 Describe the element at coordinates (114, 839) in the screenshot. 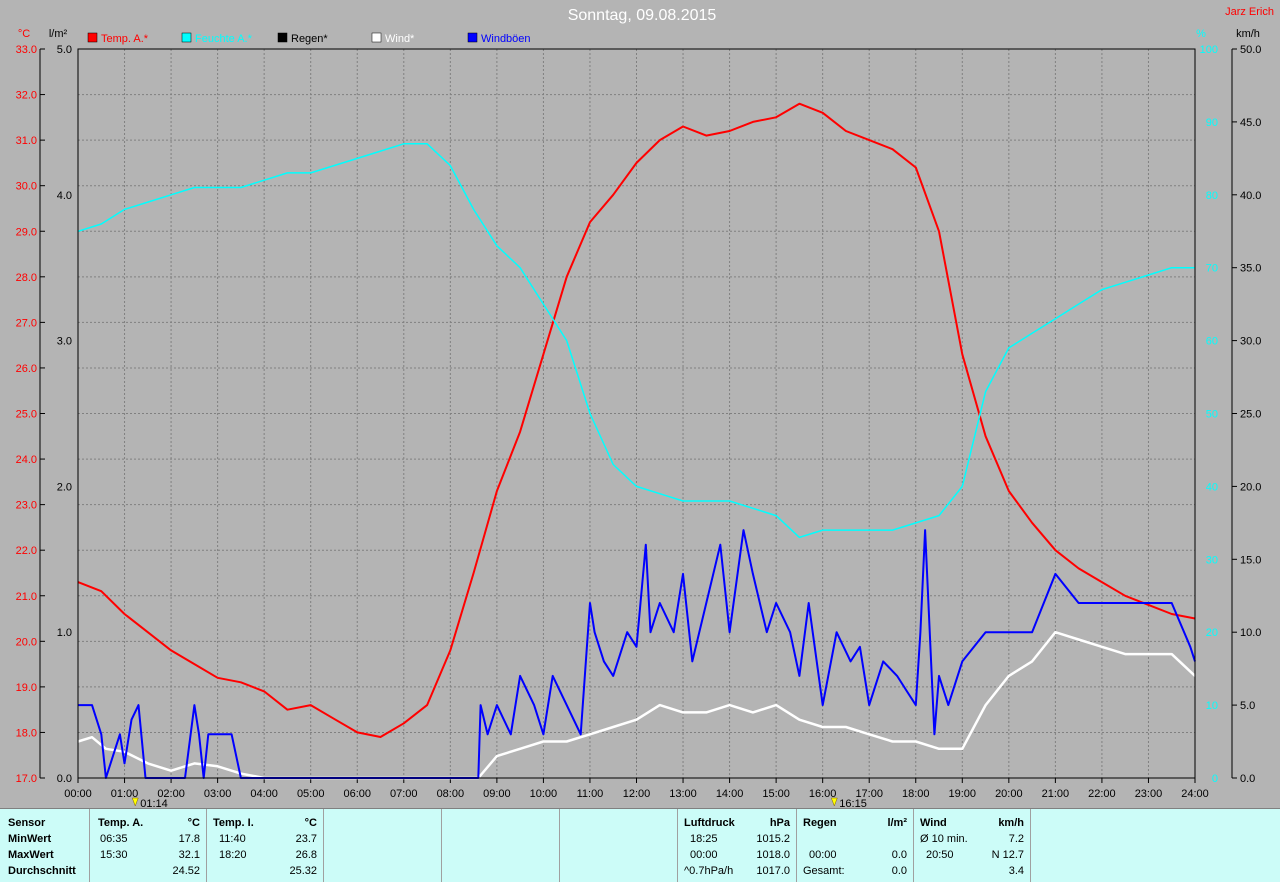

I see `temp-a-min-time: 06:35` at that location.